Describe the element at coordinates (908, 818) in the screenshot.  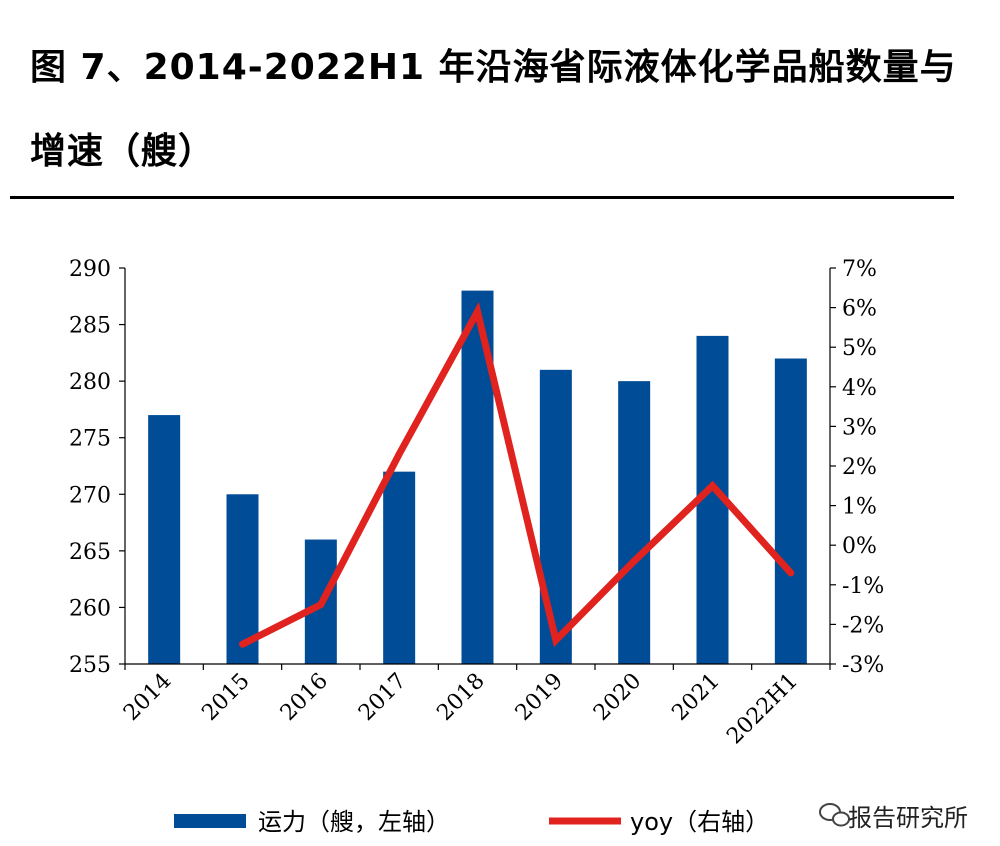
I see `watermark-text: 报告研究所` at that location.